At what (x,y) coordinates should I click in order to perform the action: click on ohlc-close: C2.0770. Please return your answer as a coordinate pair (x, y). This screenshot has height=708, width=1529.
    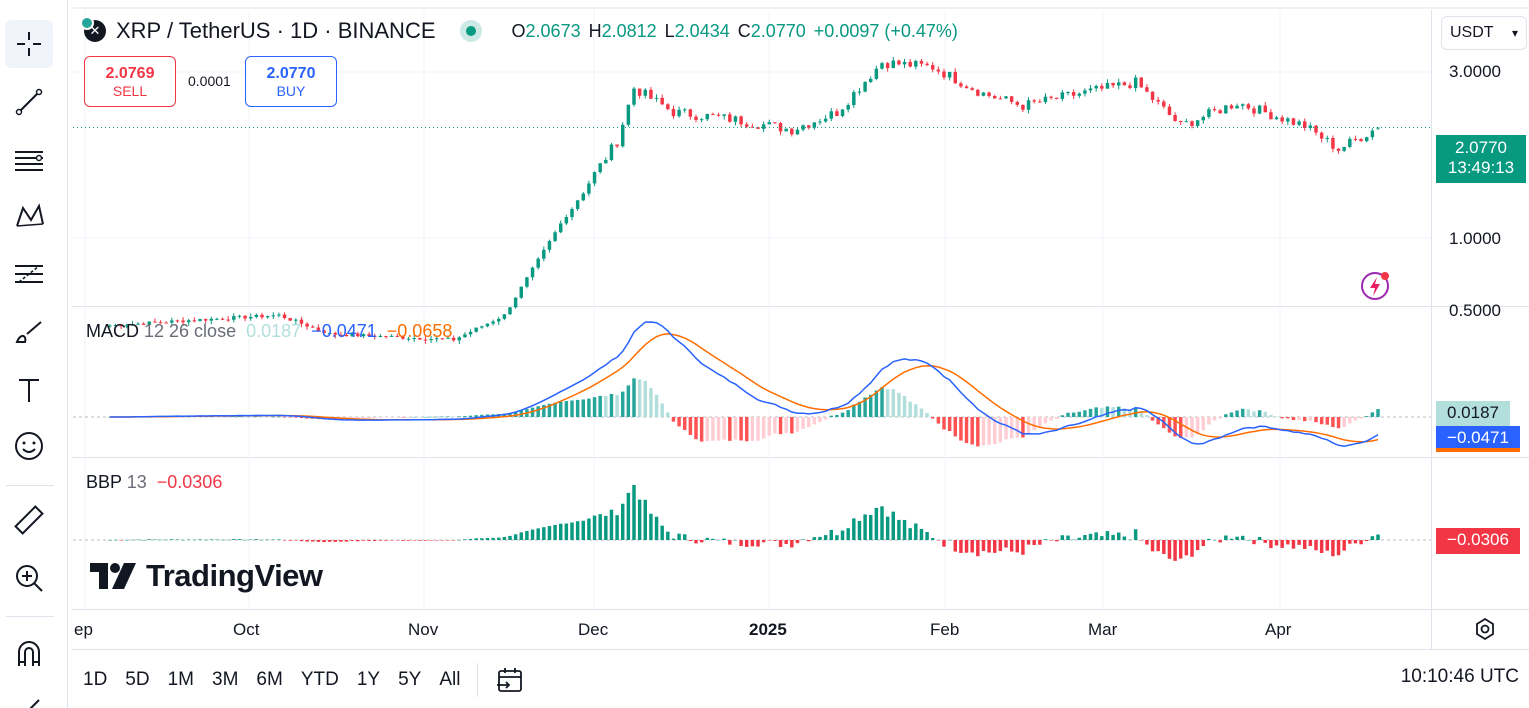
    Looking at the image, I should click on (771, 30).